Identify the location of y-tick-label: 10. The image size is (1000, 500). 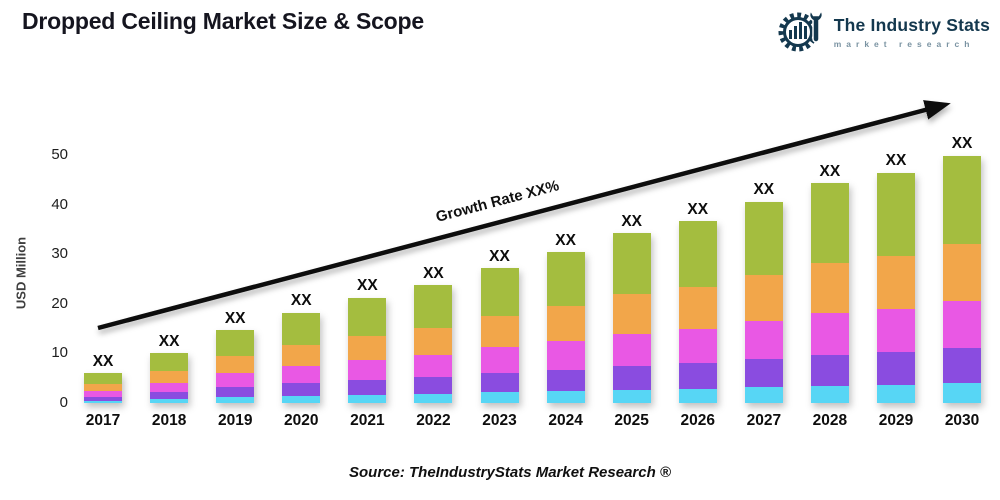
(59, 353).